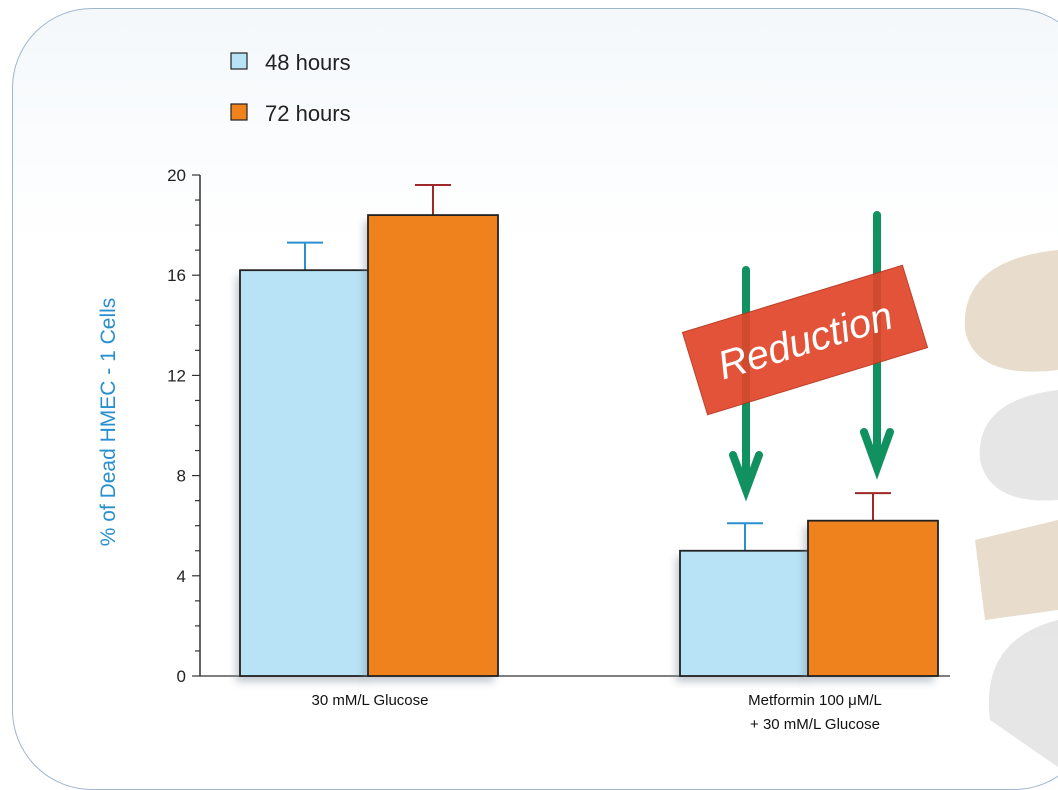 The width and height of the screenshot is (1058, 790). What do you see at coordinates (176, 175) in the screenshot?
I see `y-tick-label: 20` at bounding box center [176, 175].